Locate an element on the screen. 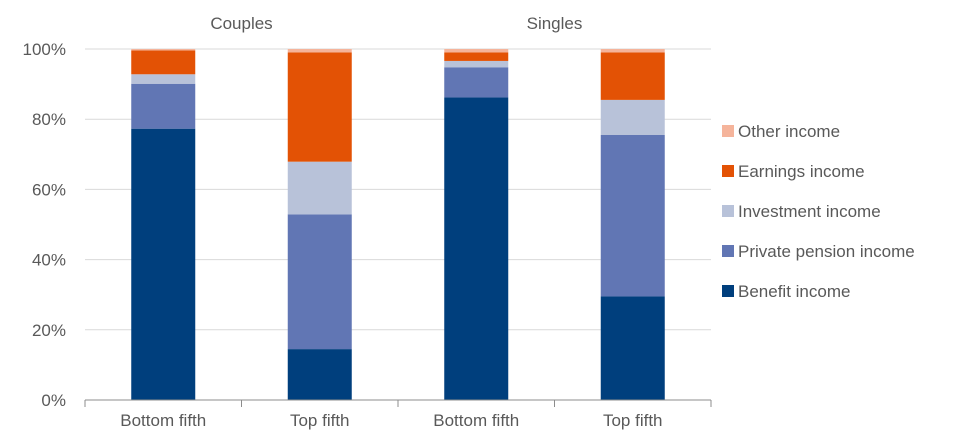 This screenshot has width=962, height=433. legend-label: Benefit income is located at coordinates (794, 291).